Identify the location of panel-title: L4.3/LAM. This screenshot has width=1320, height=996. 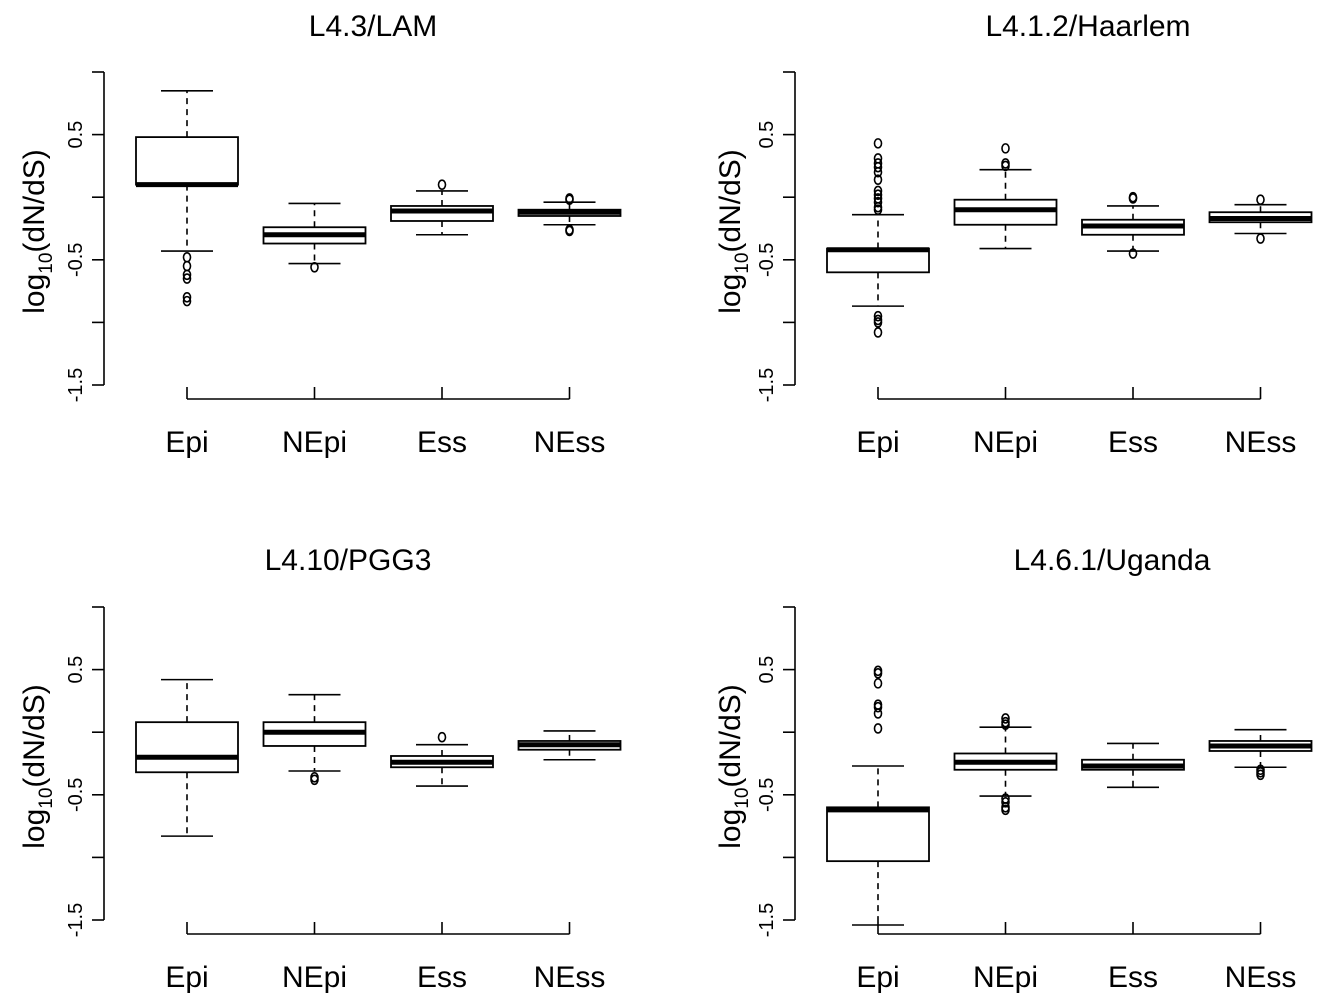
(373, 26).